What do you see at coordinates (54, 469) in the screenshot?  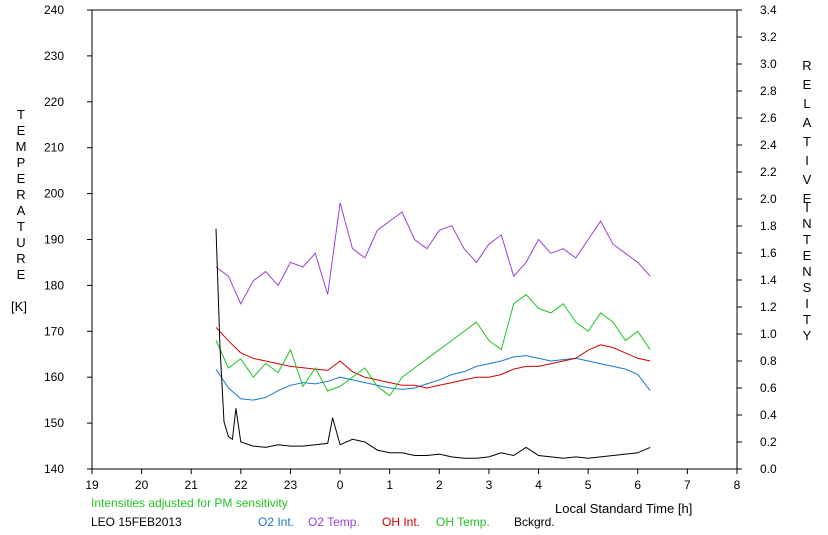 I see `left-tick-label: 140` at bounding box center [54, 469].